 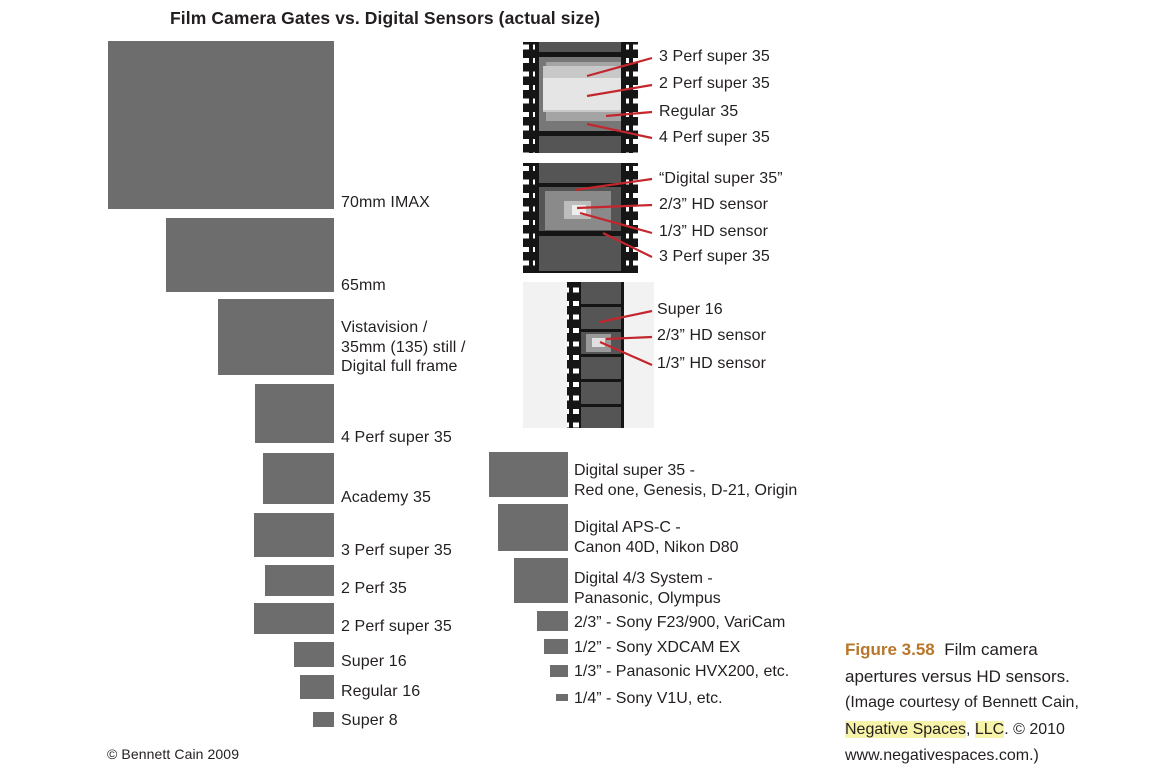 I want to click on strip3-label-1-3-hd-sensor: 1/3” HD sensor, so click(x=711, y=363).